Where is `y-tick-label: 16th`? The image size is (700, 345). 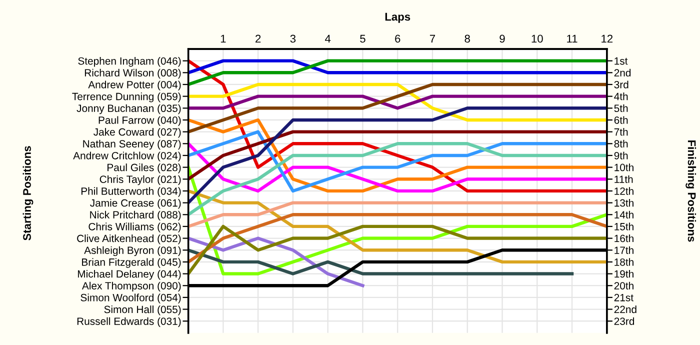 y-tick-label: 16th is located at coordinates (624, 238).